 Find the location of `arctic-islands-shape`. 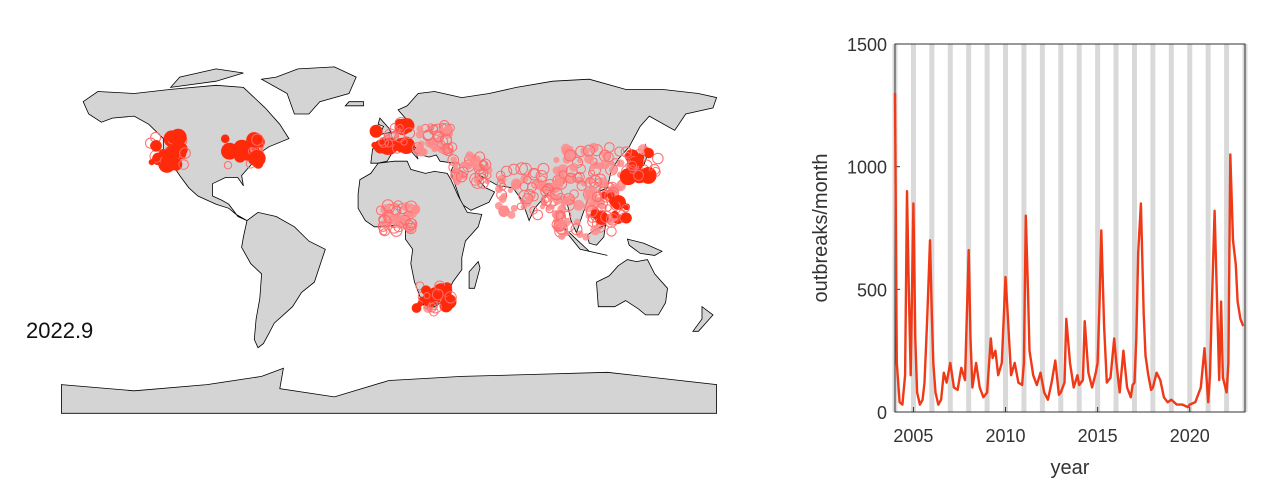

arctic-islands-shape is located at coordinates (206, 78).